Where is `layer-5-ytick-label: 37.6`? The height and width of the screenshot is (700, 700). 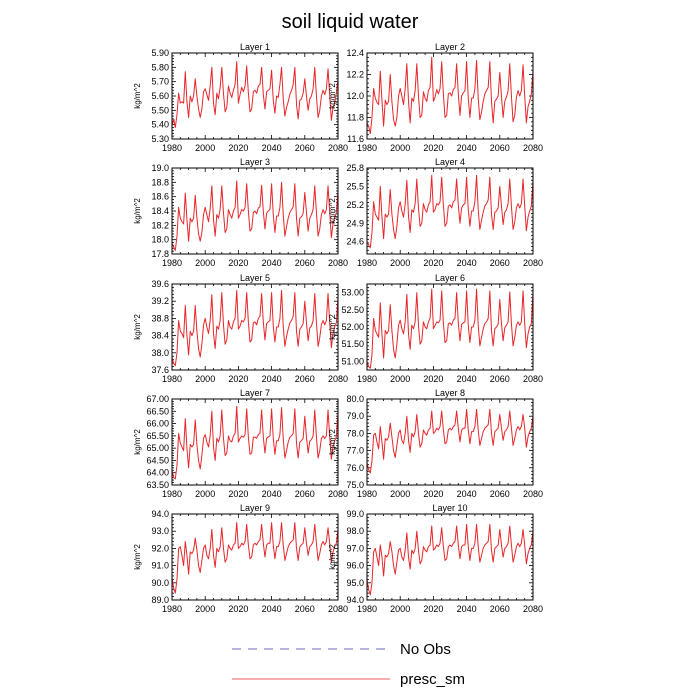 layer-5-ytick-label: 37.6 is located at coordinates (160, 370).